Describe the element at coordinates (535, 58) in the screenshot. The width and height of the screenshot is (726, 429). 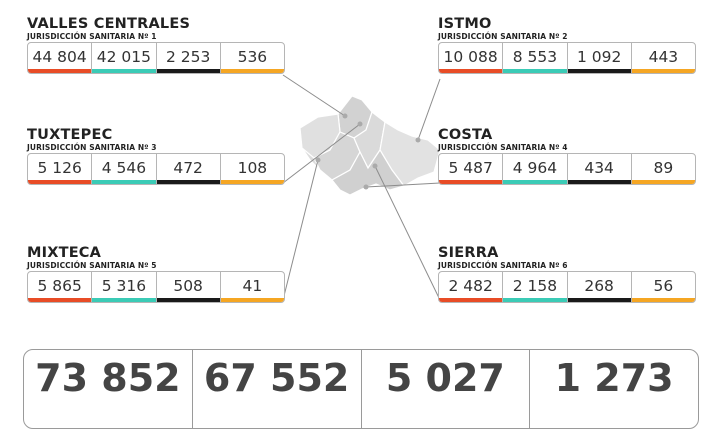
I see `value-recovered: 8 553` at that location.